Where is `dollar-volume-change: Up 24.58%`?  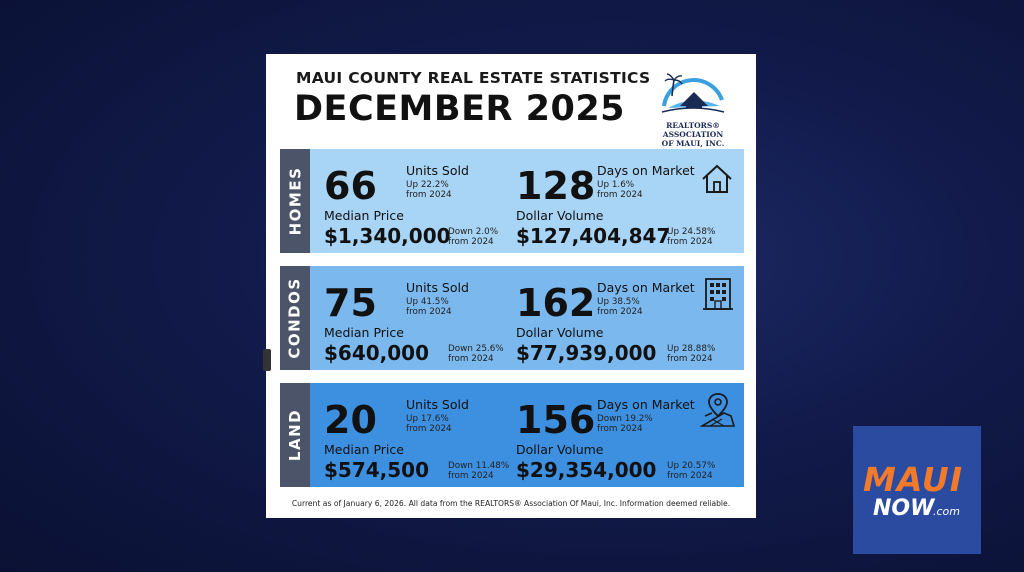
dollar-volume-change: Up 24.58% is located at coordinates (691, 232).